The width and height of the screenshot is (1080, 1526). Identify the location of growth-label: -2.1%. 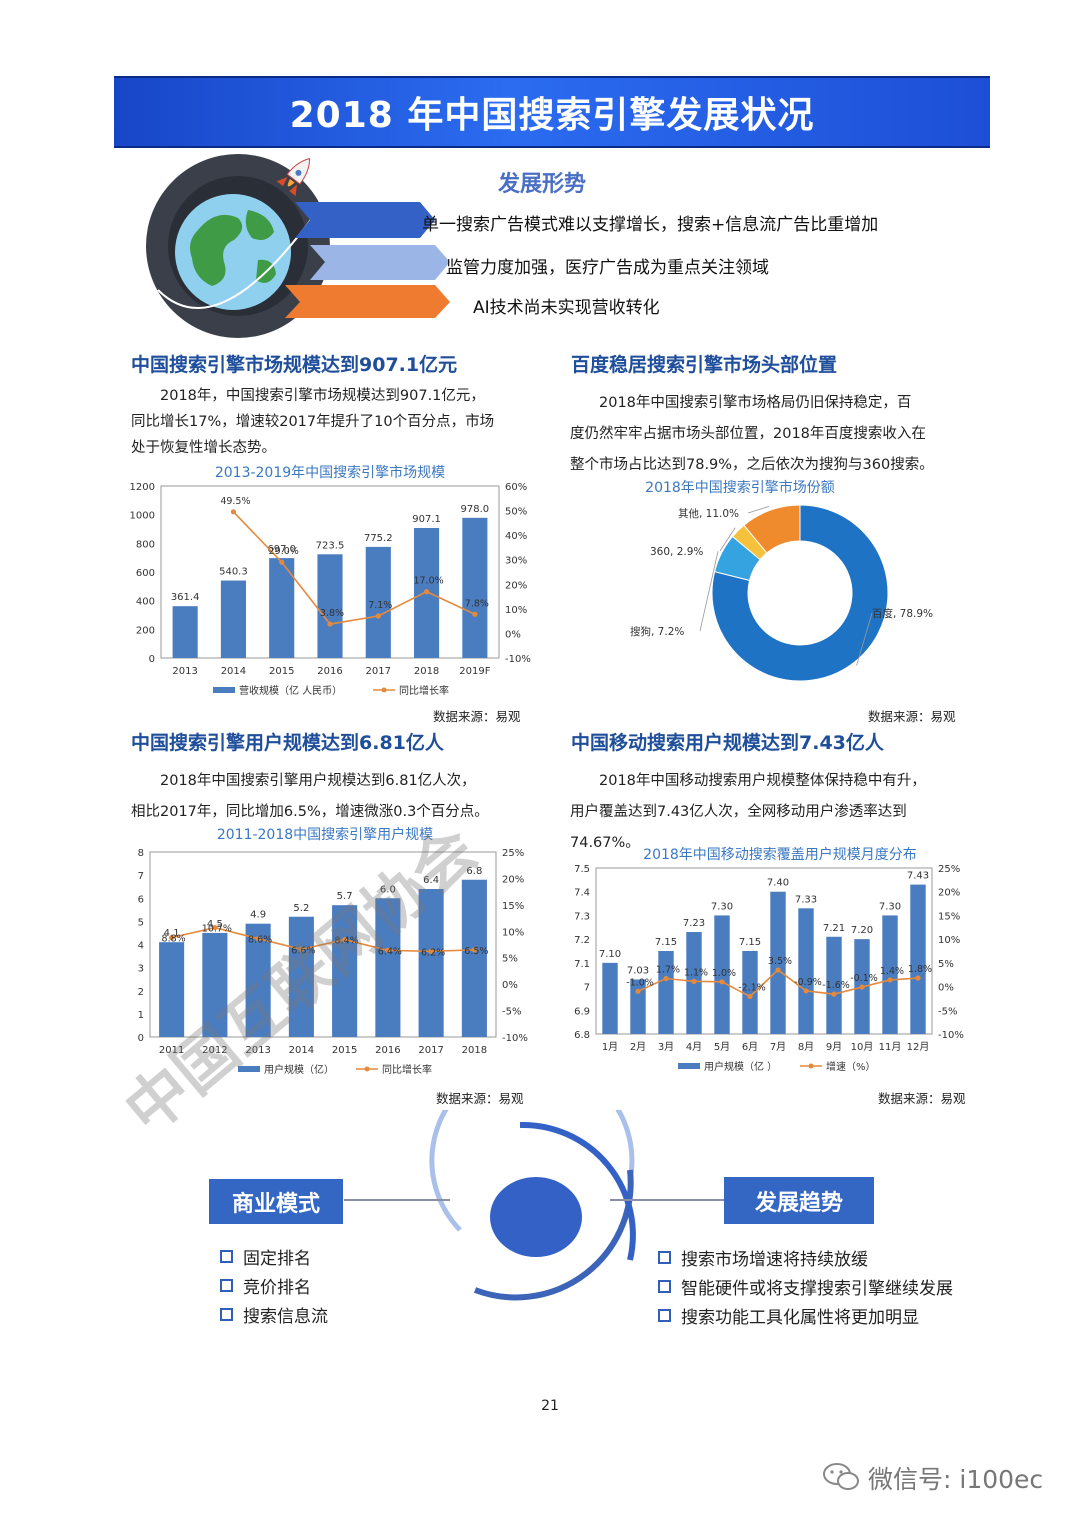
(752, 988).